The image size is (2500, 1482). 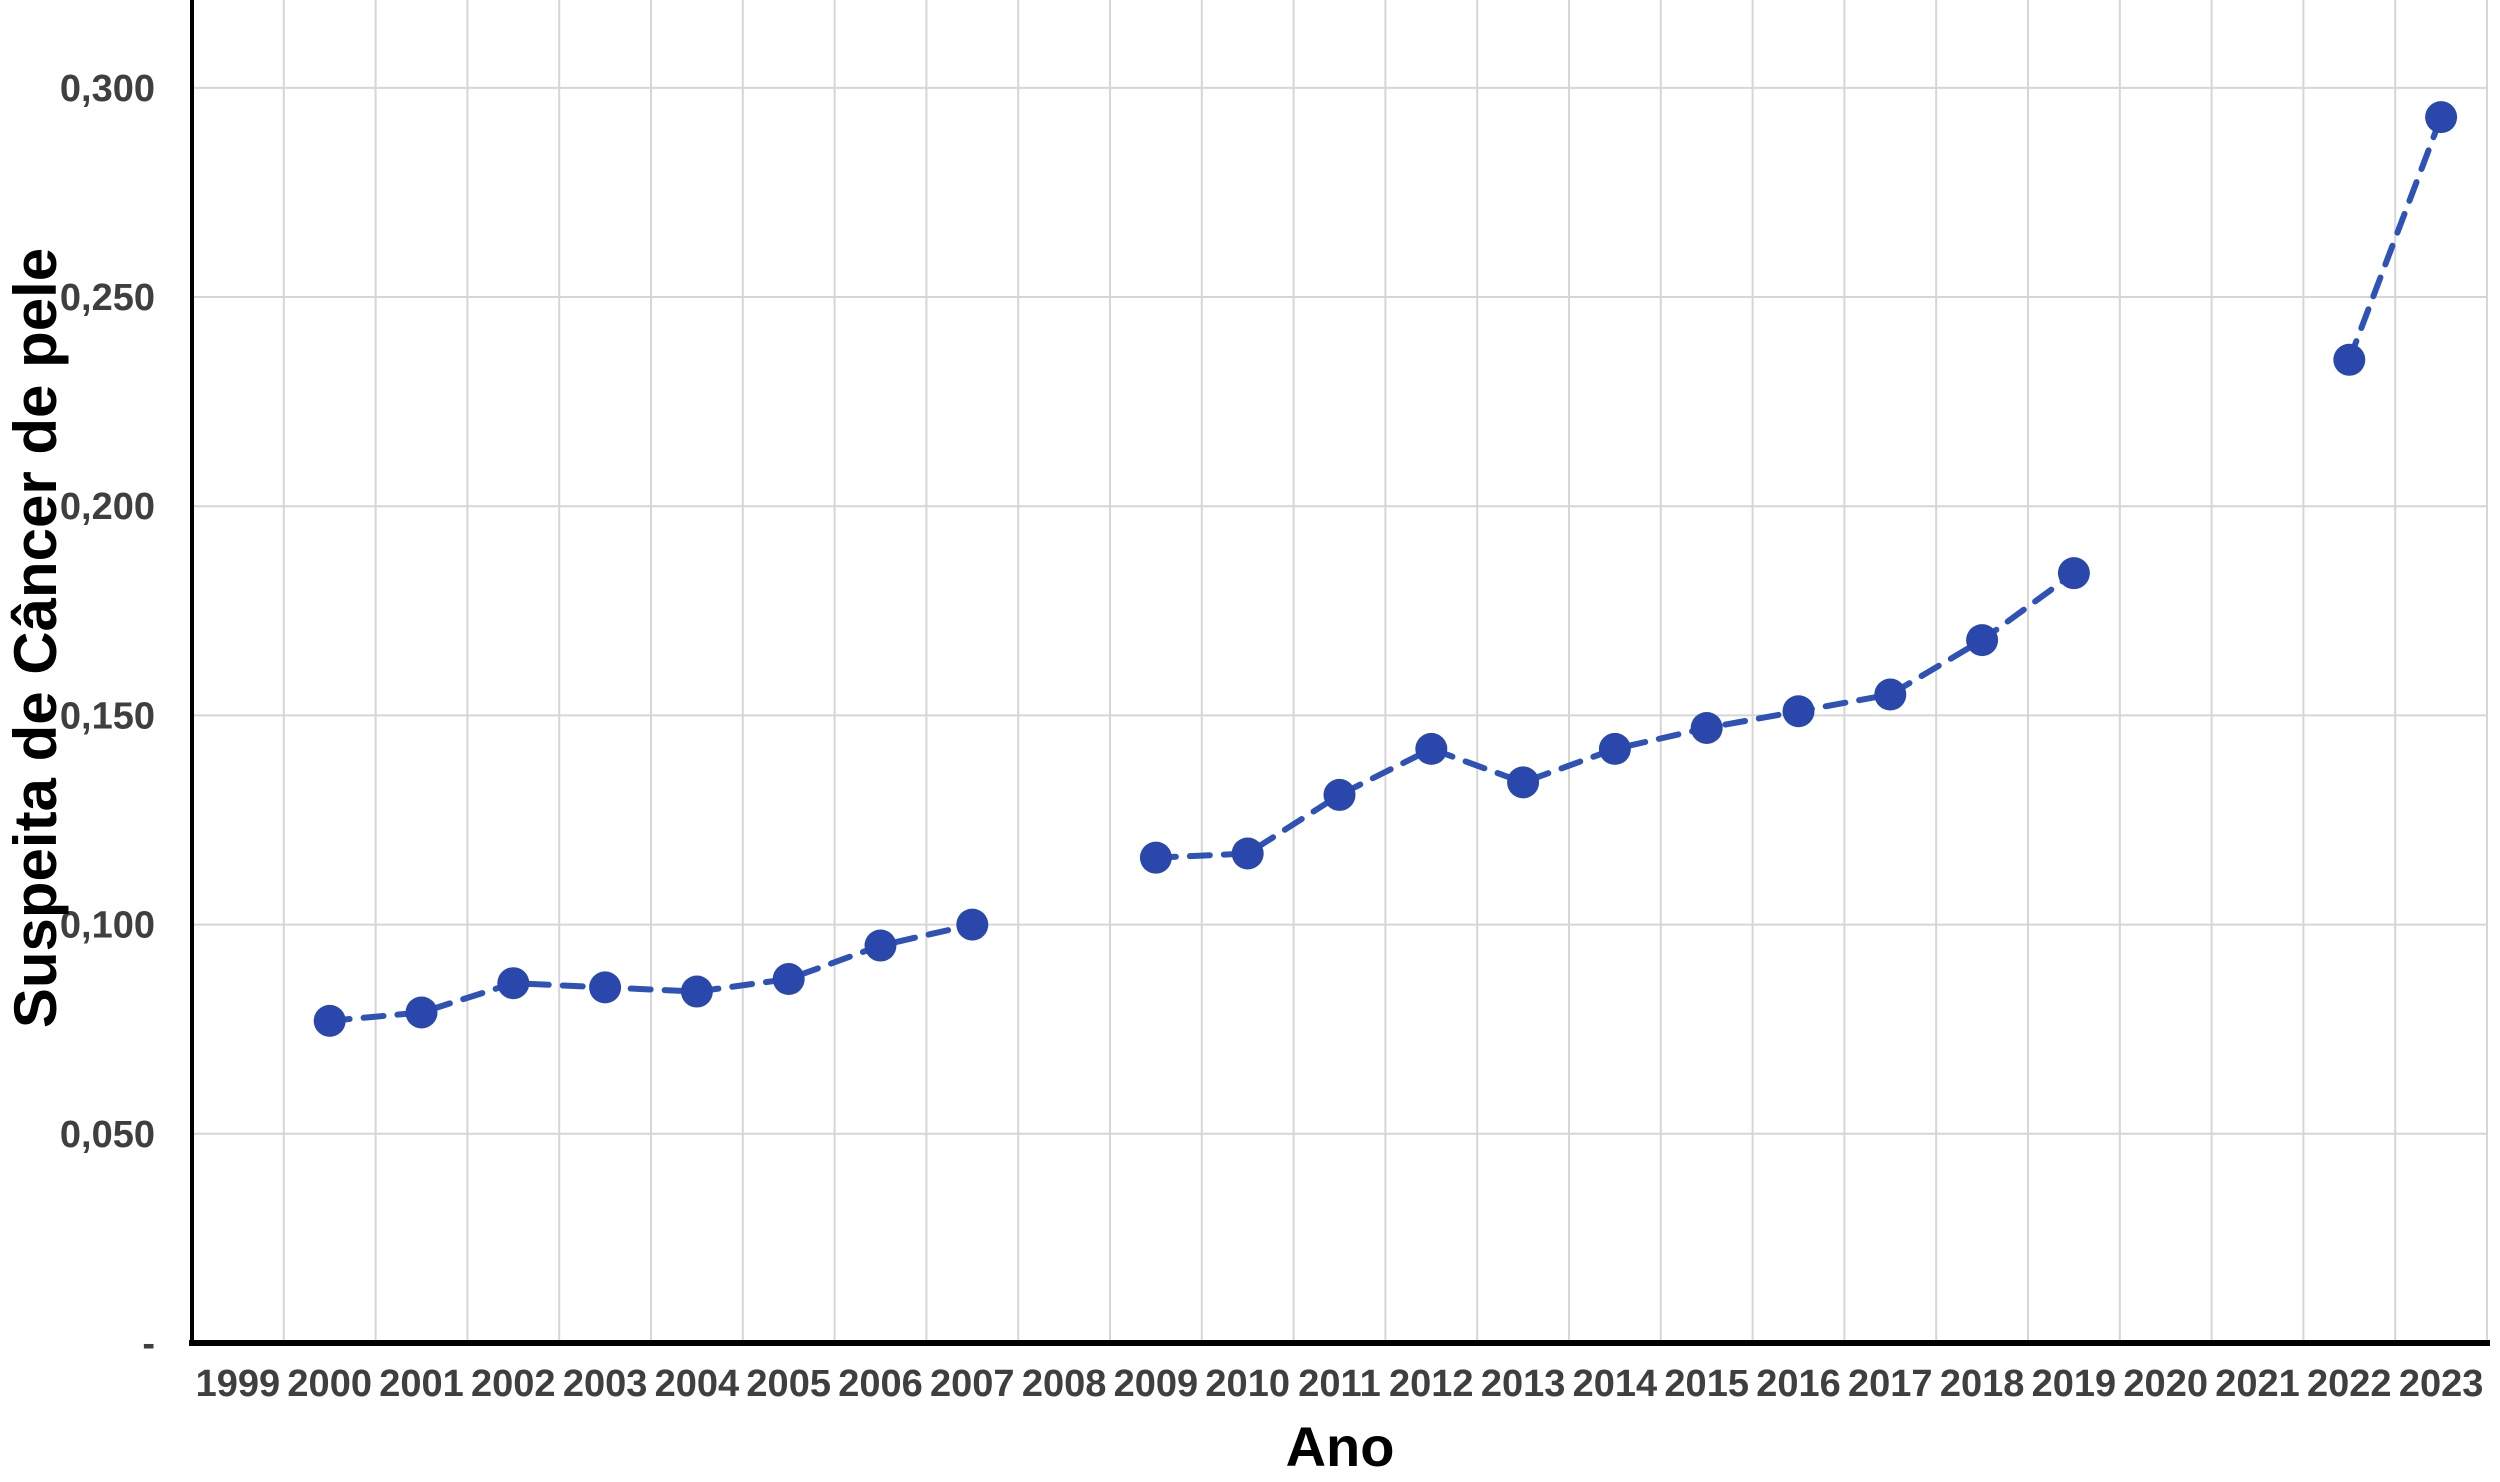 What do you see at coordinates (1431, 748) in the screenshot?
I see `data-point-2012` at bounding box center [1431, 748].